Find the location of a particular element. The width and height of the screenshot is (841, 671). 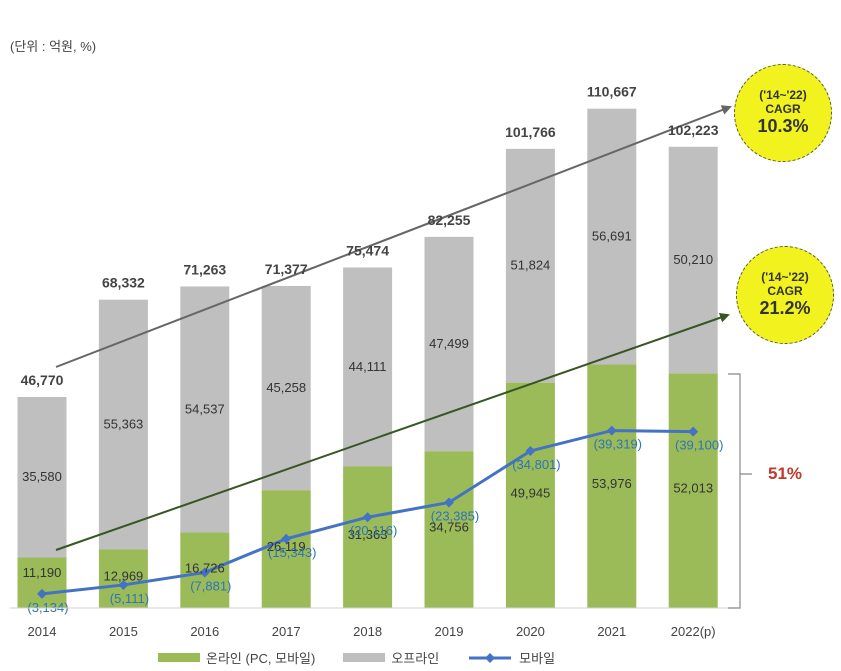

bar-online-2014 is located at coordinates (42, 582).